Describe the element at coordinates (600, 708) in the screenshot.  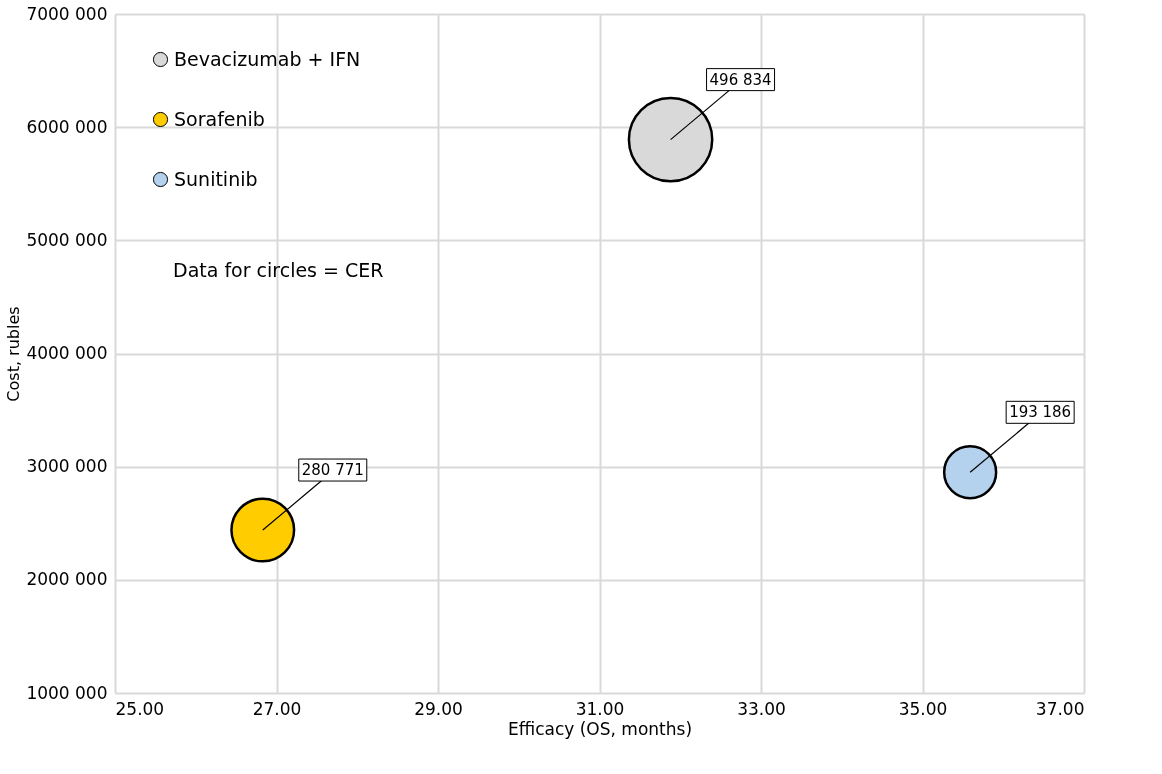
I see `x-tick-label: 31.00` at that location.